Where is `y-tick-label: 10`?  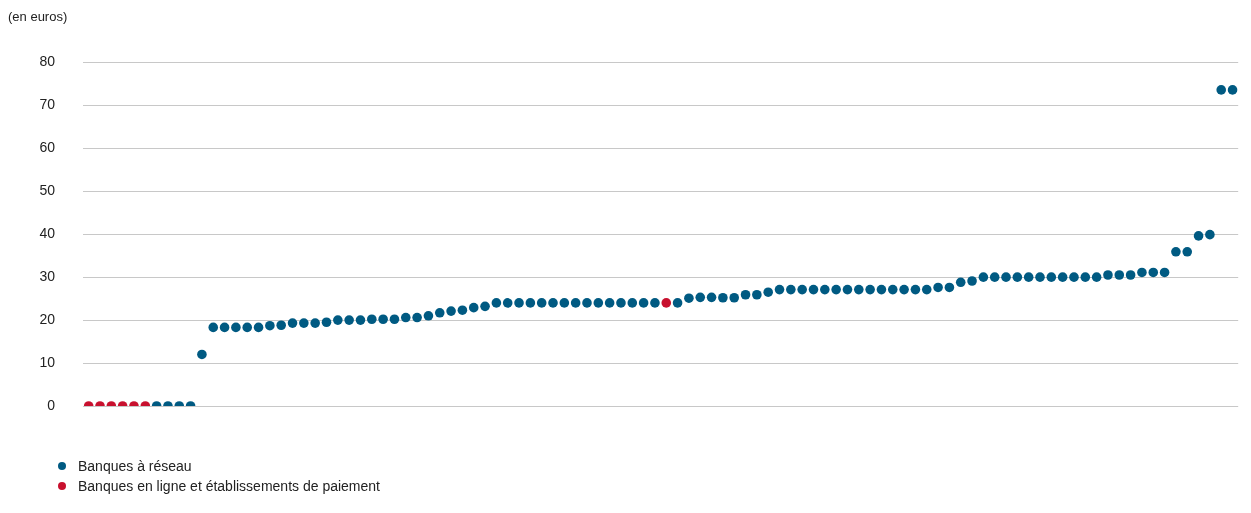 y-tick-label: 10 is located at coordinates (47, 361).